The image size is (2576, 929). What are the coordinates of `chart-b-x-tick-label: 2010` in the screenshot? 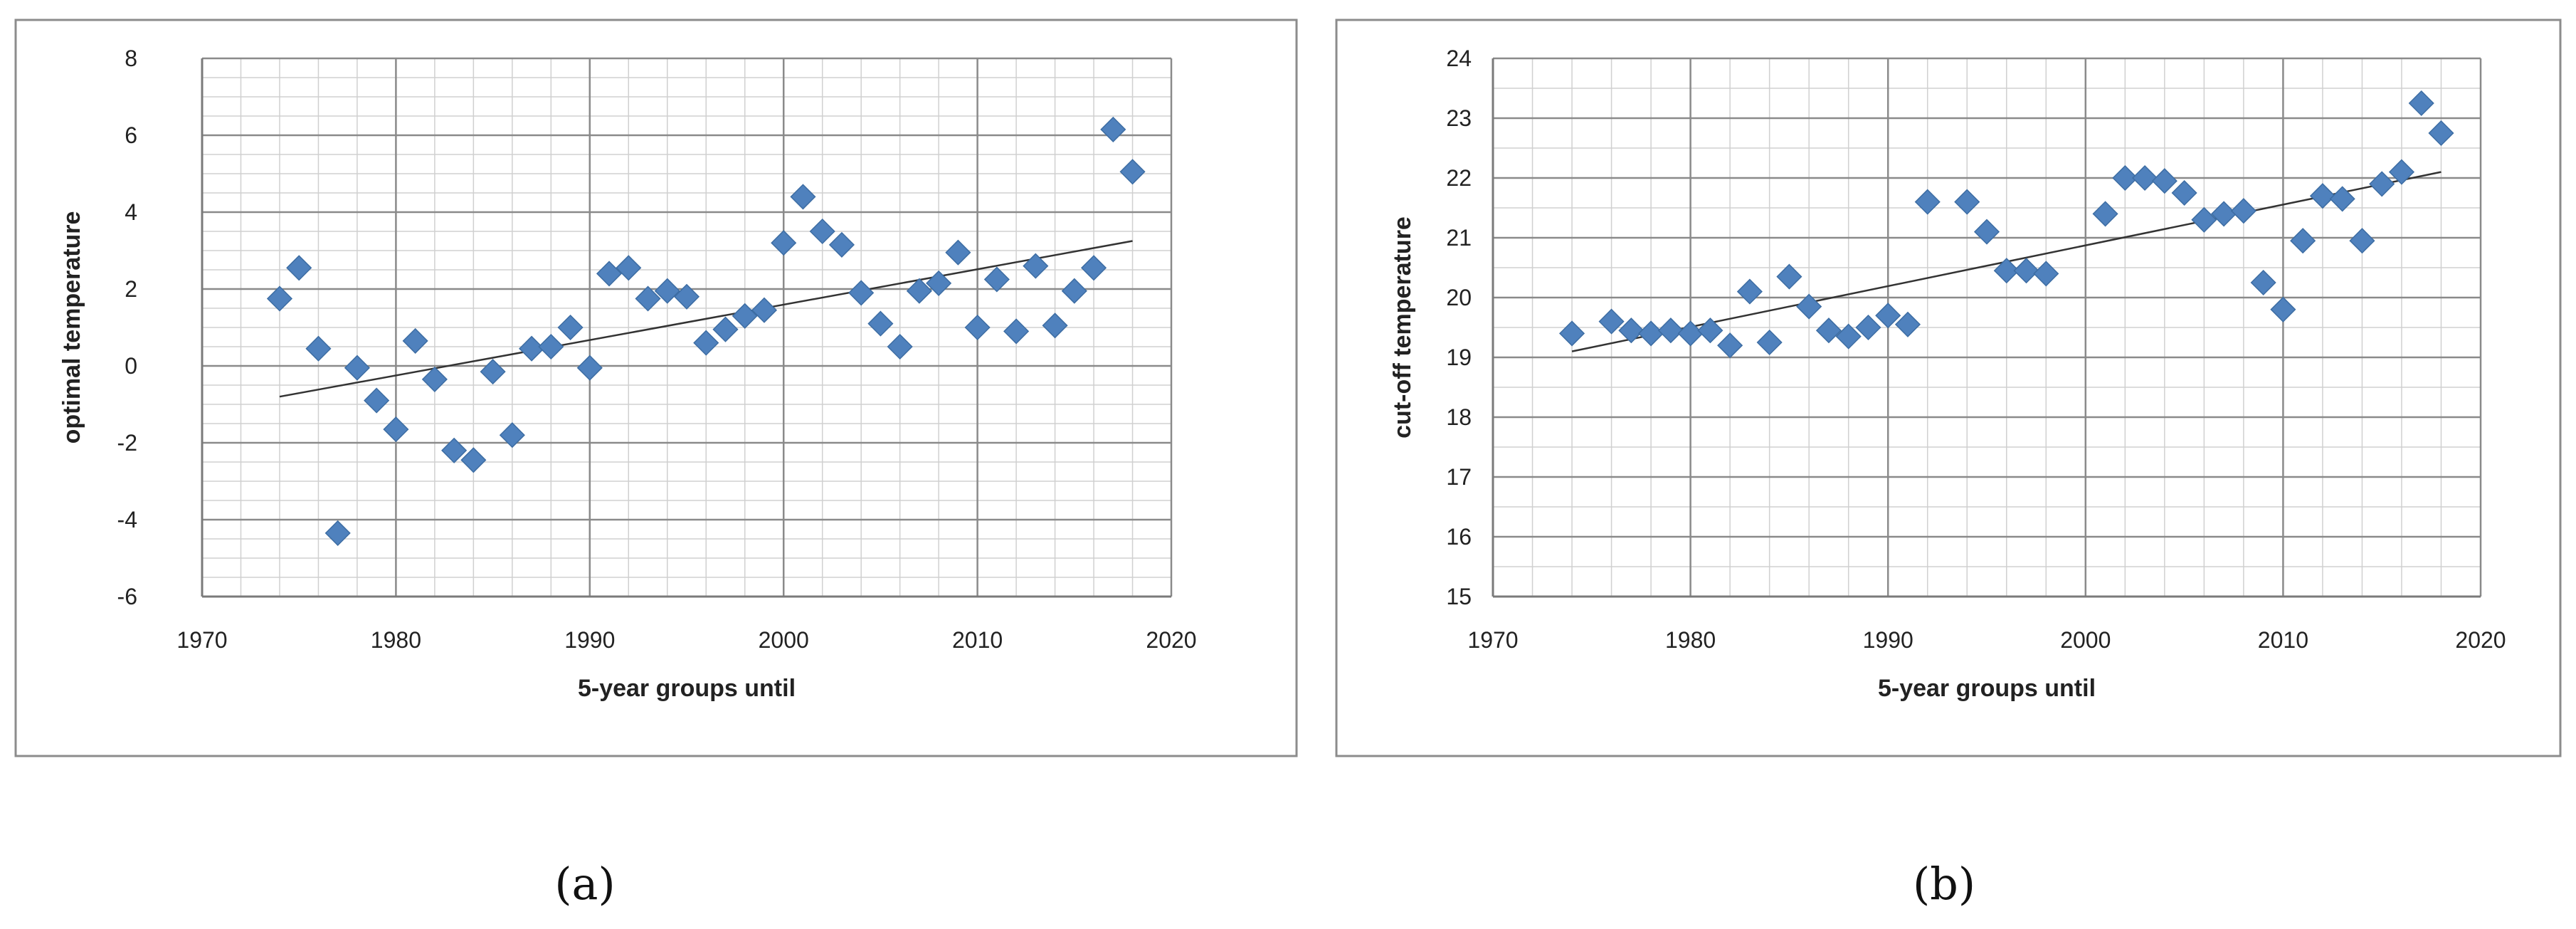 It's located at (2283, 640).